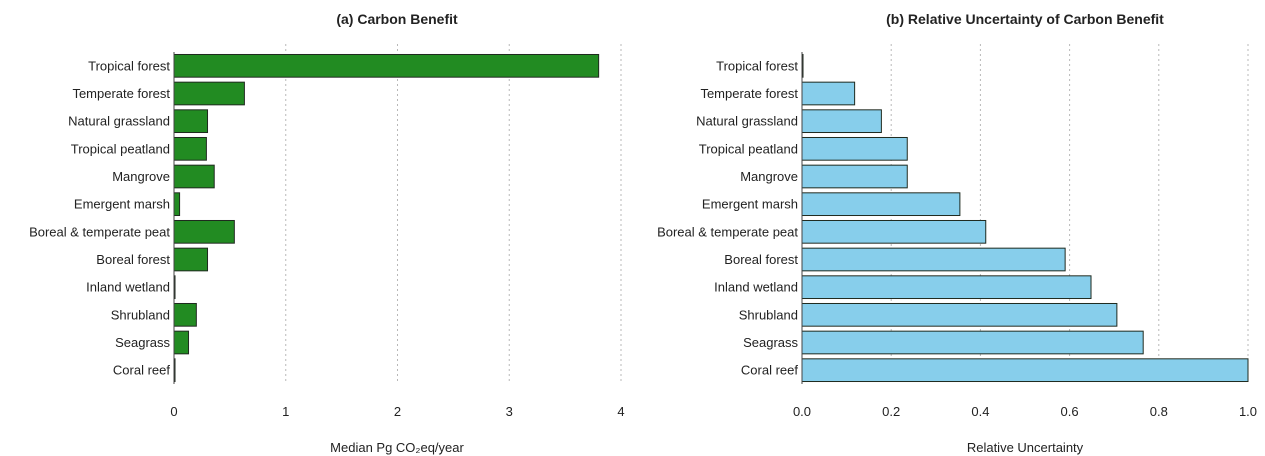  I want to click on x-tick-label: 1.0, so click(1248, 411).